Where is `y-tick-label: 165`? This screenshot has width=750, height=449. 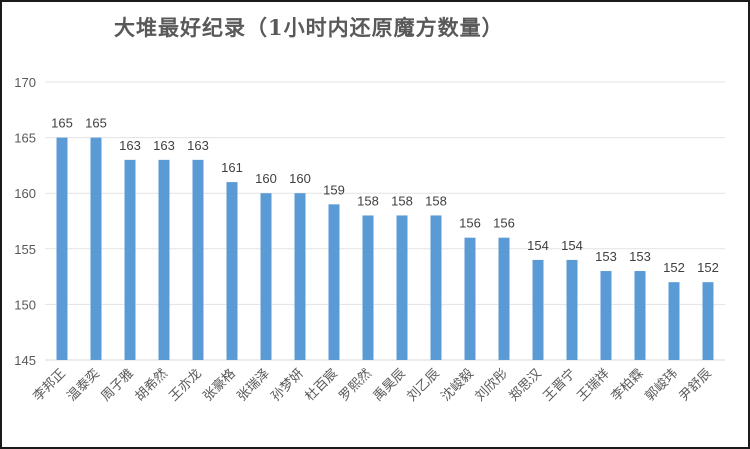 y-tick-label: 165 is located at coordinates (25, 138).